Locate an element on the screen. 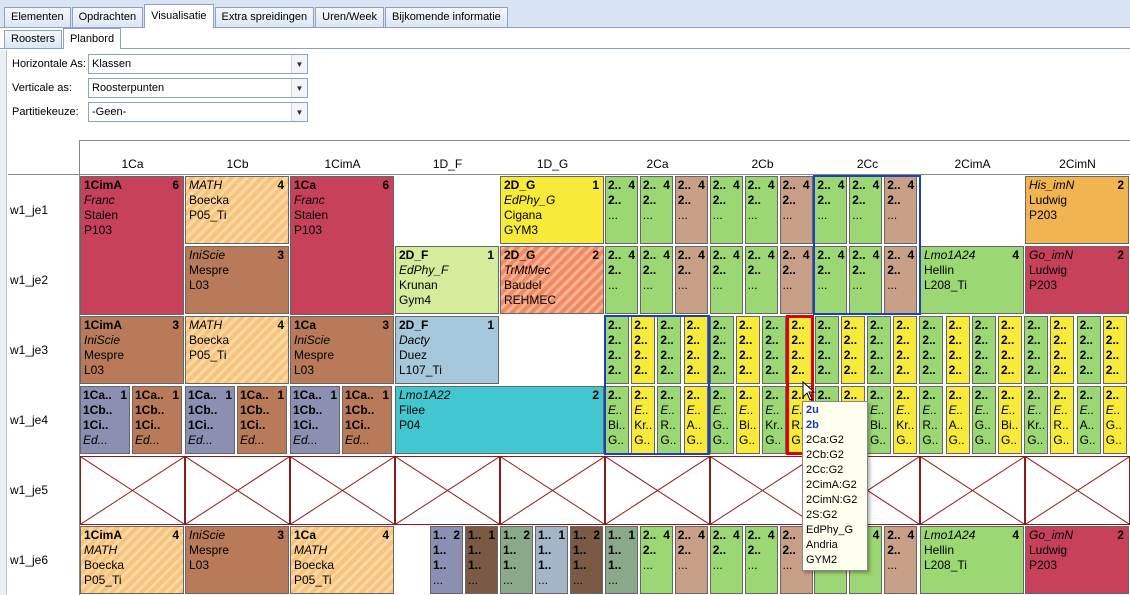  column-header: 1CimA is located at coordinates (342, 164).